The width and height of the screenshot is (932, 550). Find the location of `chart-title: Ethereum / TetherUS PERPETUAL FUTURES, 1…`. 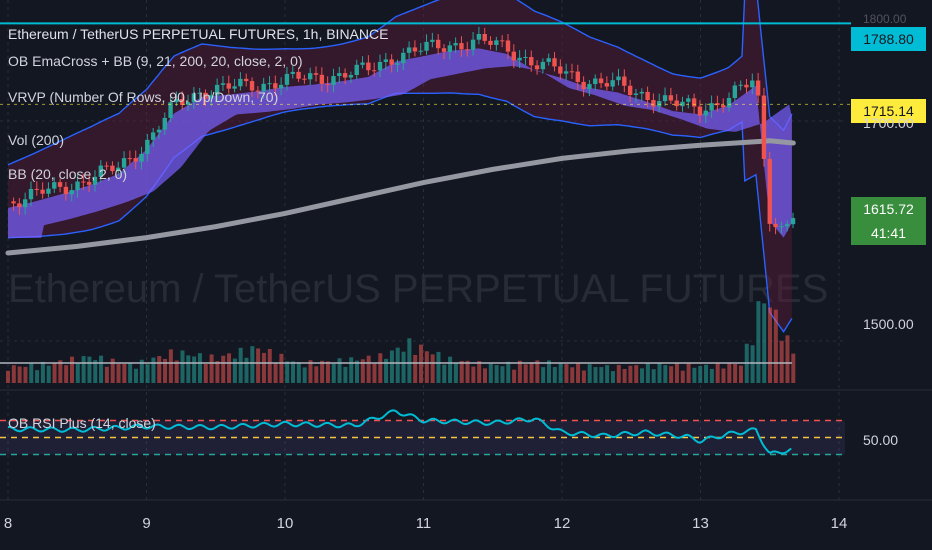

chart-title: Ethereum / TetherUS PERPETUAL FUTURES, 1… is located at coordinates (198, 34).